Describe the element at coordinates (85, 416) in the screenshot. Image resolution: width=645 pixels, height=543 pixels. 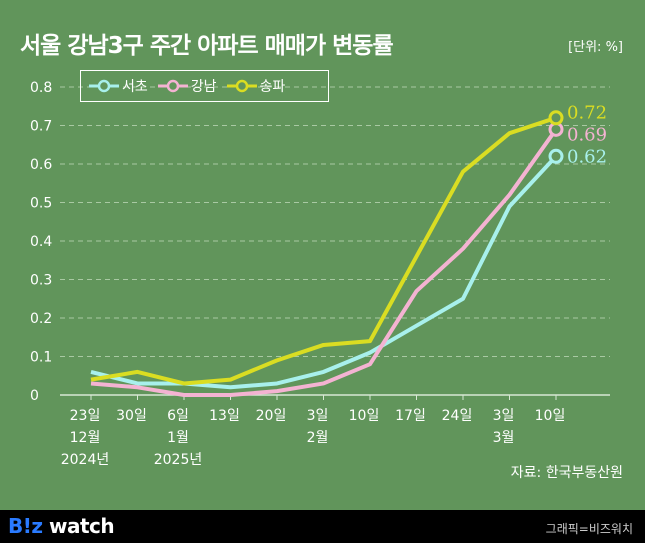
I see `x-tick-label: 23일` at that location.